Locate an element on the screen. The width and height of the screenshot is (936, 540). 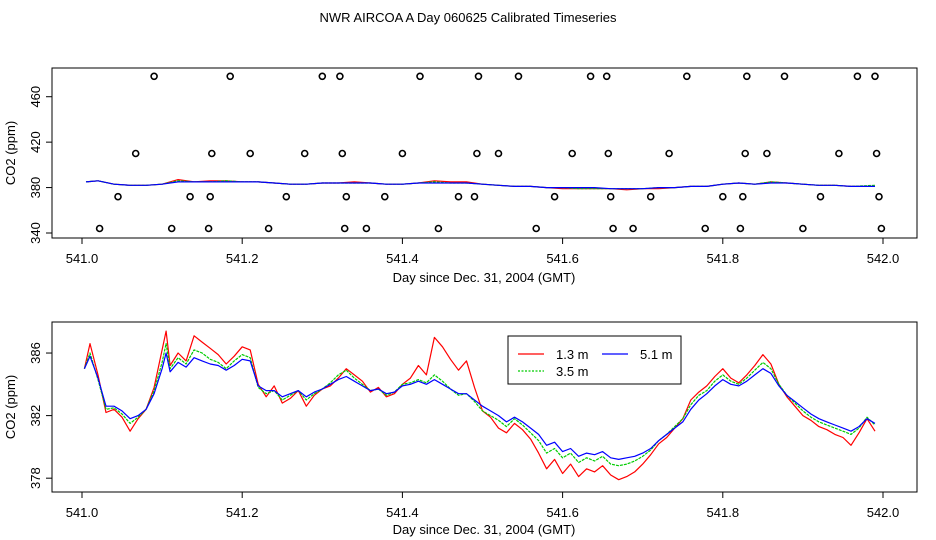
bottom-x-tick-label: 541.2 is located at coordinates (242, 512).